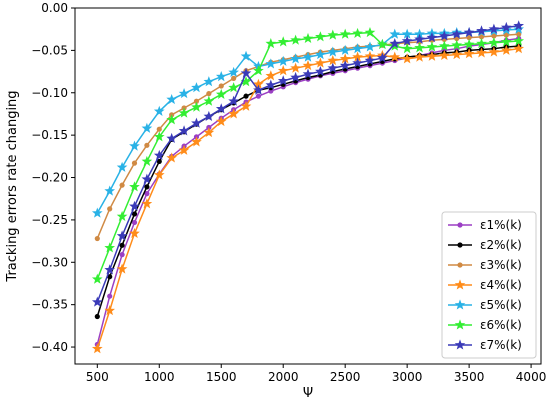 The image size is (550, 402). Describe the element at coordinates (469, 377) in the screenshot. I see `x-tick-label: 3500` at that location.